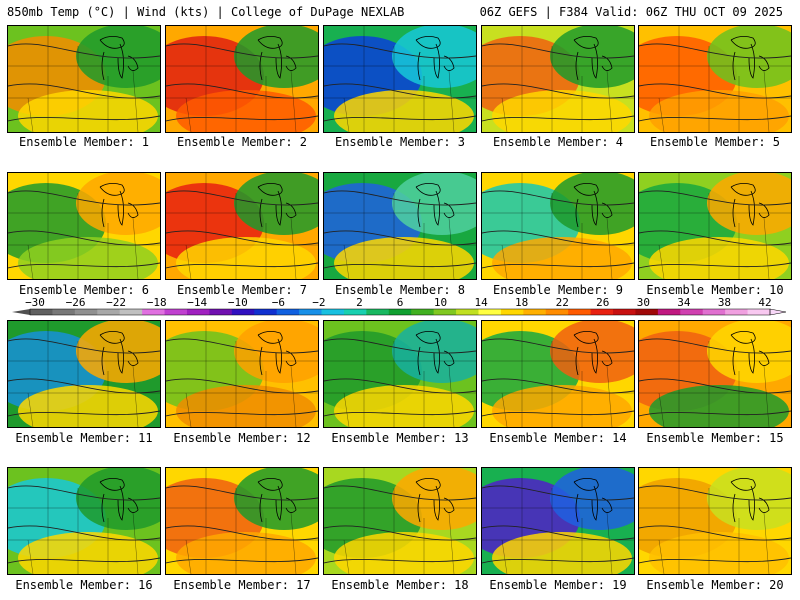 The height and width of the screenshot is (600, 800). Describe the element at coordinates (562, 302) in the screenshot. I see `colorbar-tick-label: 22` at that location.